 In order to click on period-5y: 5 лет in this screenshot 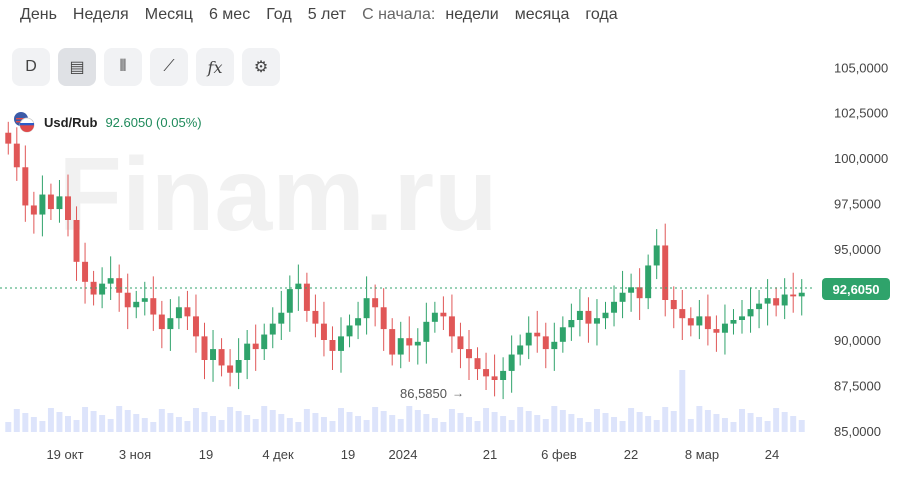, I will do `click(327, 14)`.